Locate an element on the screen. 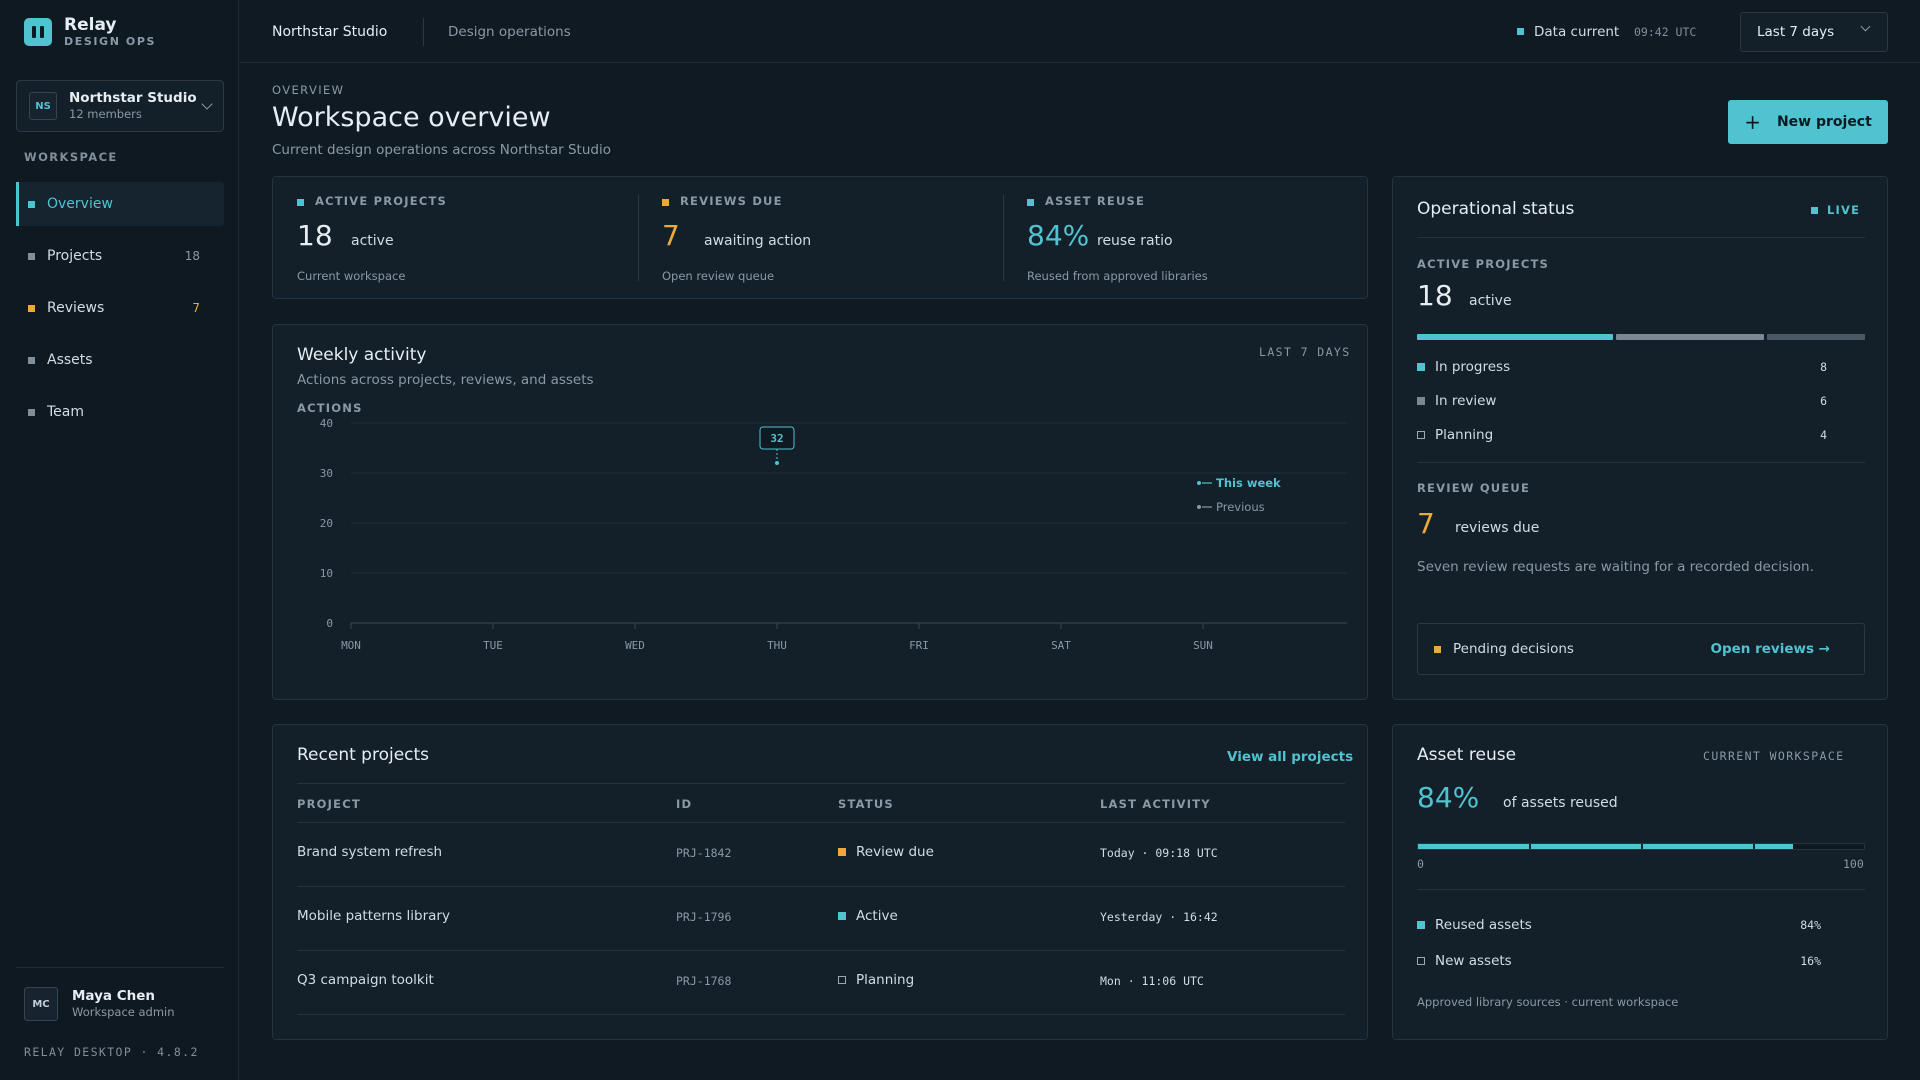  sidebar-item-assets: Assets is located at coordinates (120, 360).